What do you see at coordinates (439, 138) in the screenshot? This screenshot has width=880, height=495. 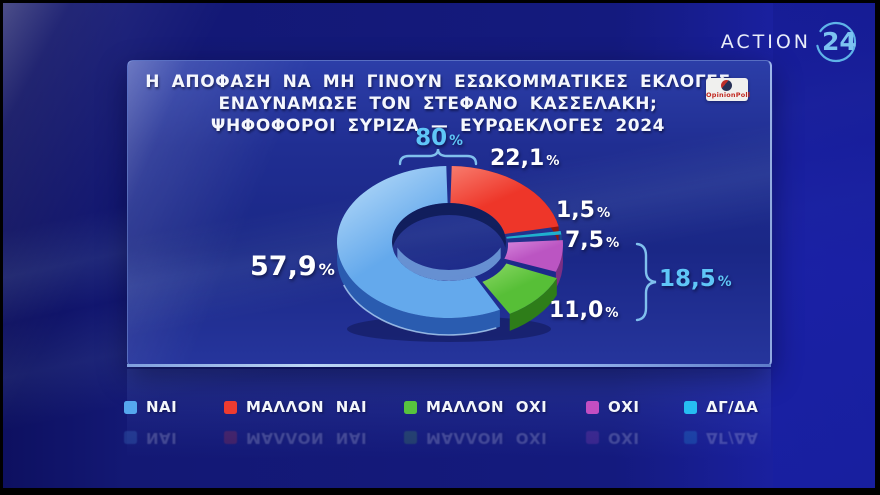 I see `aggregate-label-80: 80%` at bounding box center [439, 138].